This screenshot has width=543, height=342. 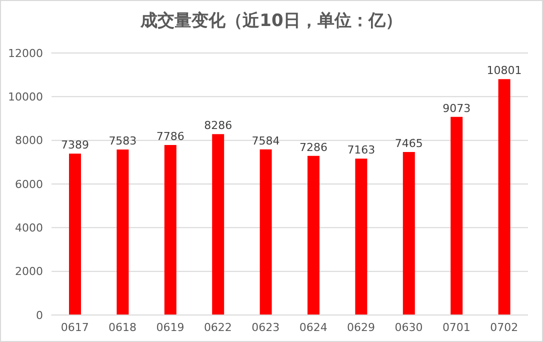 What do you see at coordinates (170, 327) in the screenshot?
I see `x-tick-label: 0619` at bounding box center [170, 327].